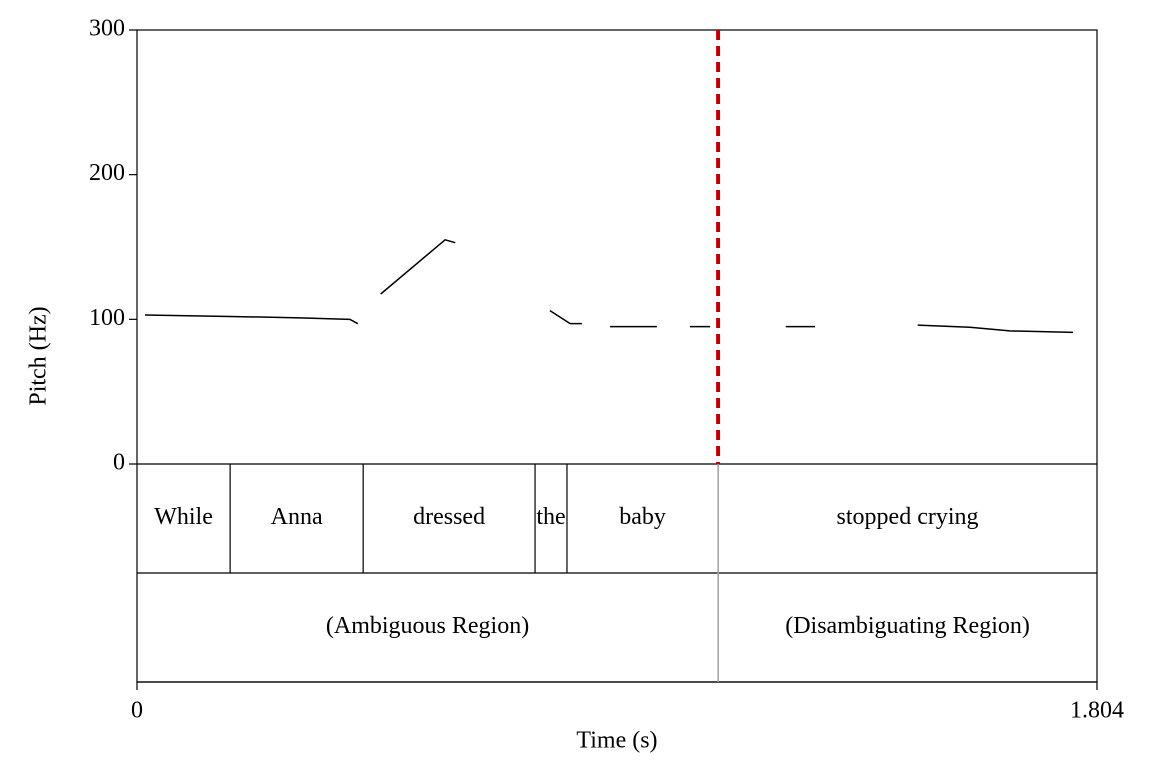  Describe the element at coordinates (908, 517) in the screenshot. I see `tier-label: stopped crying` at that location.